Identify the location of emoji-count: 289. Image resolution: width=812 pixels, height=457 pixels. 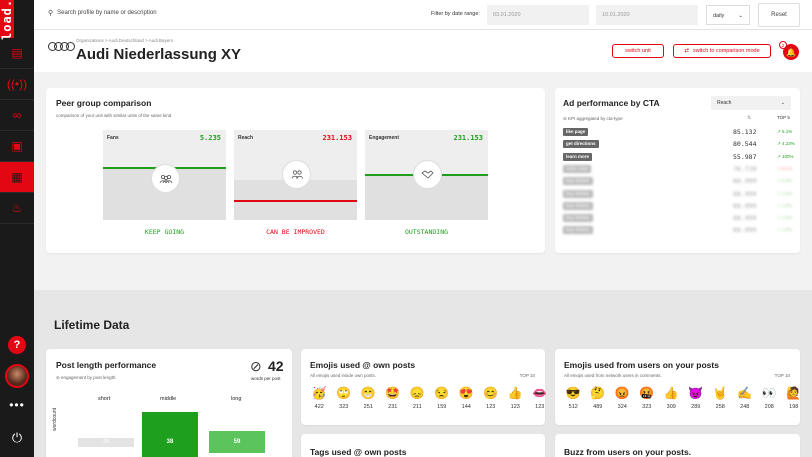
(696, 407).